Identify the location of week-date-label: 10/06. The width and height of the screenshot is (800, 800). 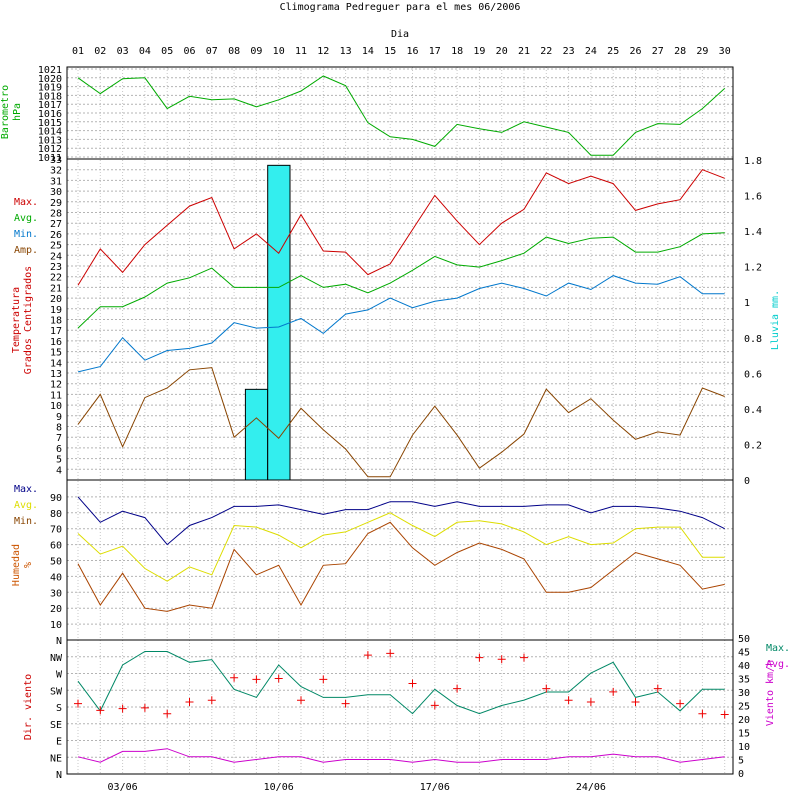
(279, 787).